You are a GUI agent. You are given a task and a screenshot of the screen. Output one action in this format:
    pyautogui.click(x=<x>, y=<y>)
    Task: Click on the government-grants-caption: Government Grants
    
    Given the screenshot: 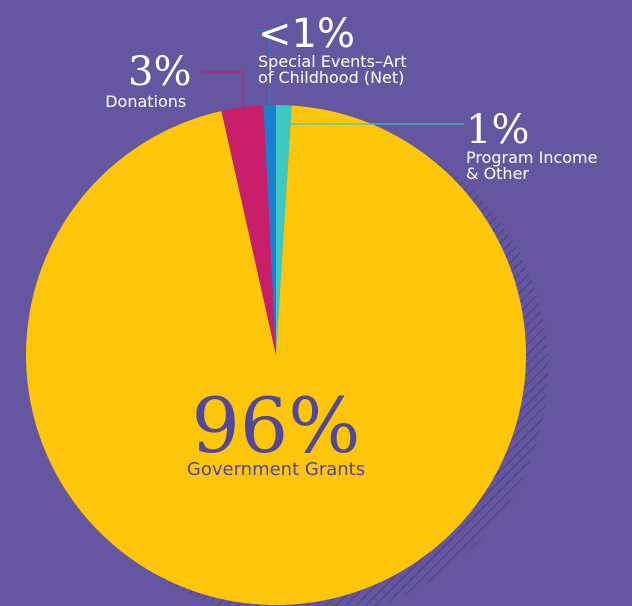 What is the action you would take?
    pyautogui.click(x=276, y=469)
    